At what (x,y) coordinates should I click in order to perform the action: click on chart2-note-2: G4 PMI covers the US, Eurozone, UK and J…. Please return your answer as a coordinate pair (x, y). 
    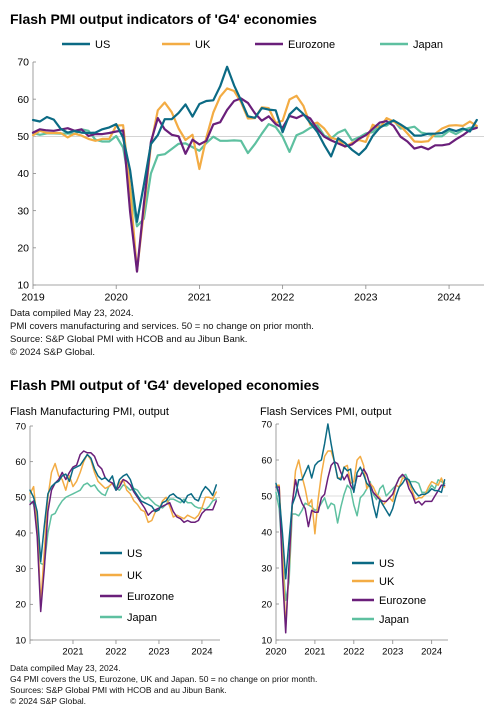
    Looking at the image, I should click on (164, 679).